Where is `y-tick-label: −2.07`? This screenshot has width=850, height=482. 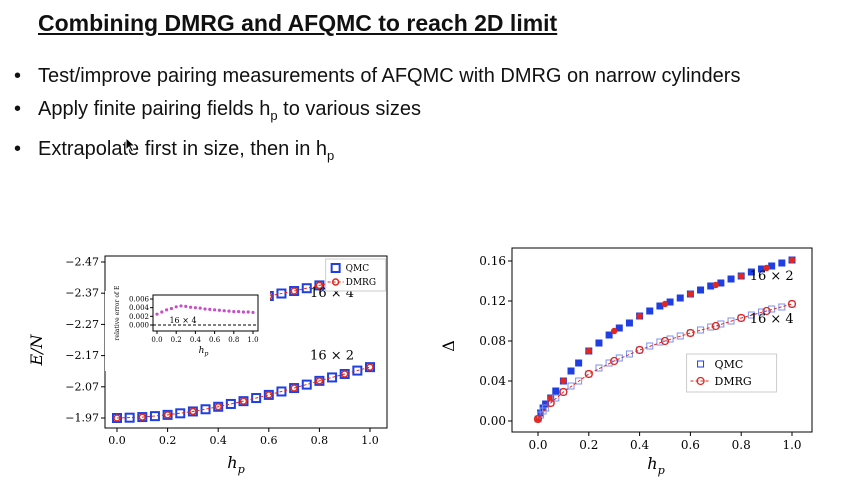 y-tick-label: −2.07 is located at coordinates (82, 386).